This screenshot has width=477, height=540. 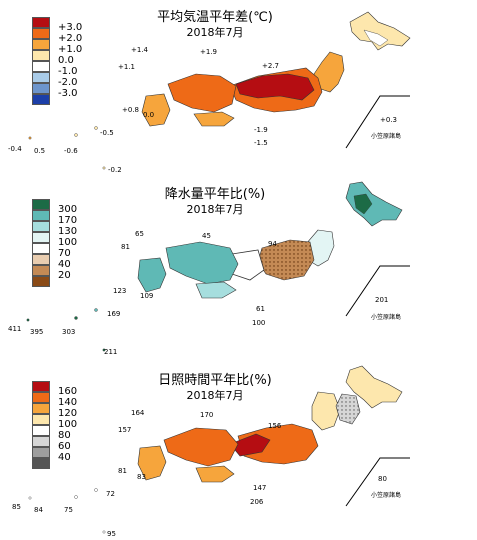 I want to click on station-value: +1.4, so click(x=139, y=50).